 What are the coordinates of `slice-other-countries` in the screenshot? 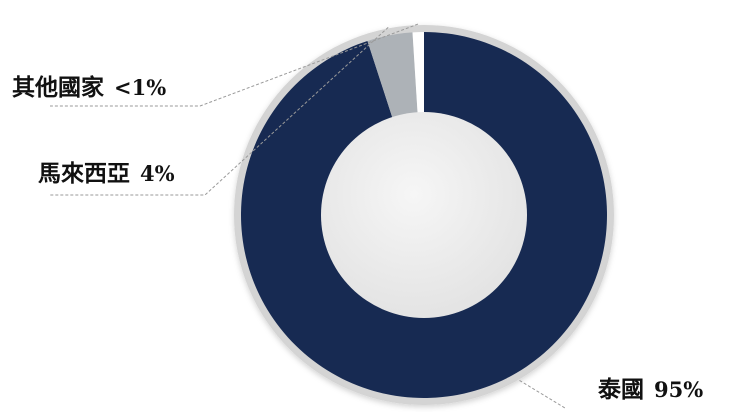 It's located at (418, 73).